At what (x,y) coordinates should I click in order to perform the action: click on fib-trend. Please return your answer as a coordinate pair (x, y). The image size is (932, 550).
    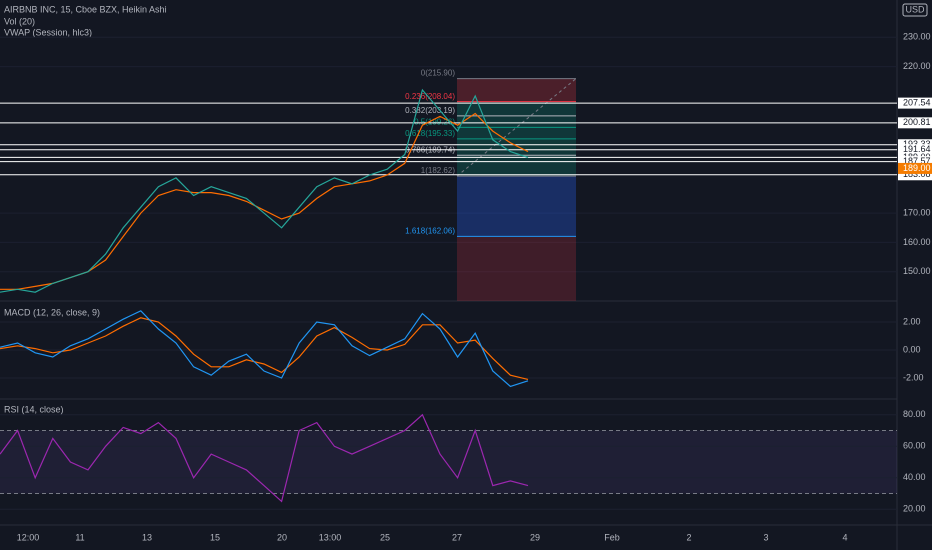
    Looking at the image, I should click on (516, 127).